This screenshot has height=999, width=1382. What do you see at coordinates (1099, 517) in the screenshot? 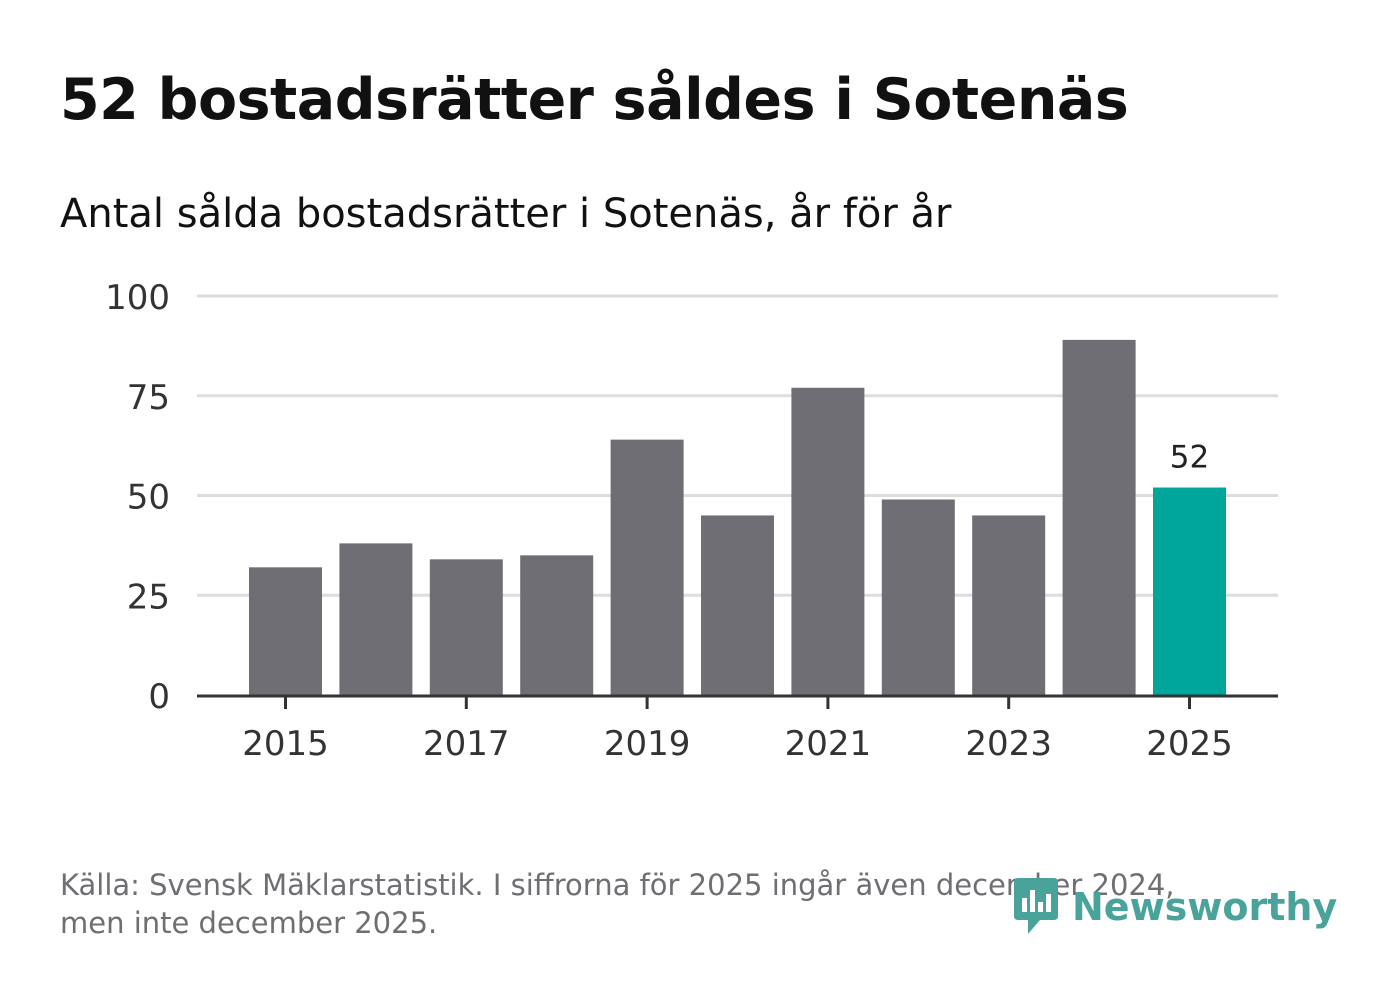
I see `bar-2024` at bounding box center [1099, 517].